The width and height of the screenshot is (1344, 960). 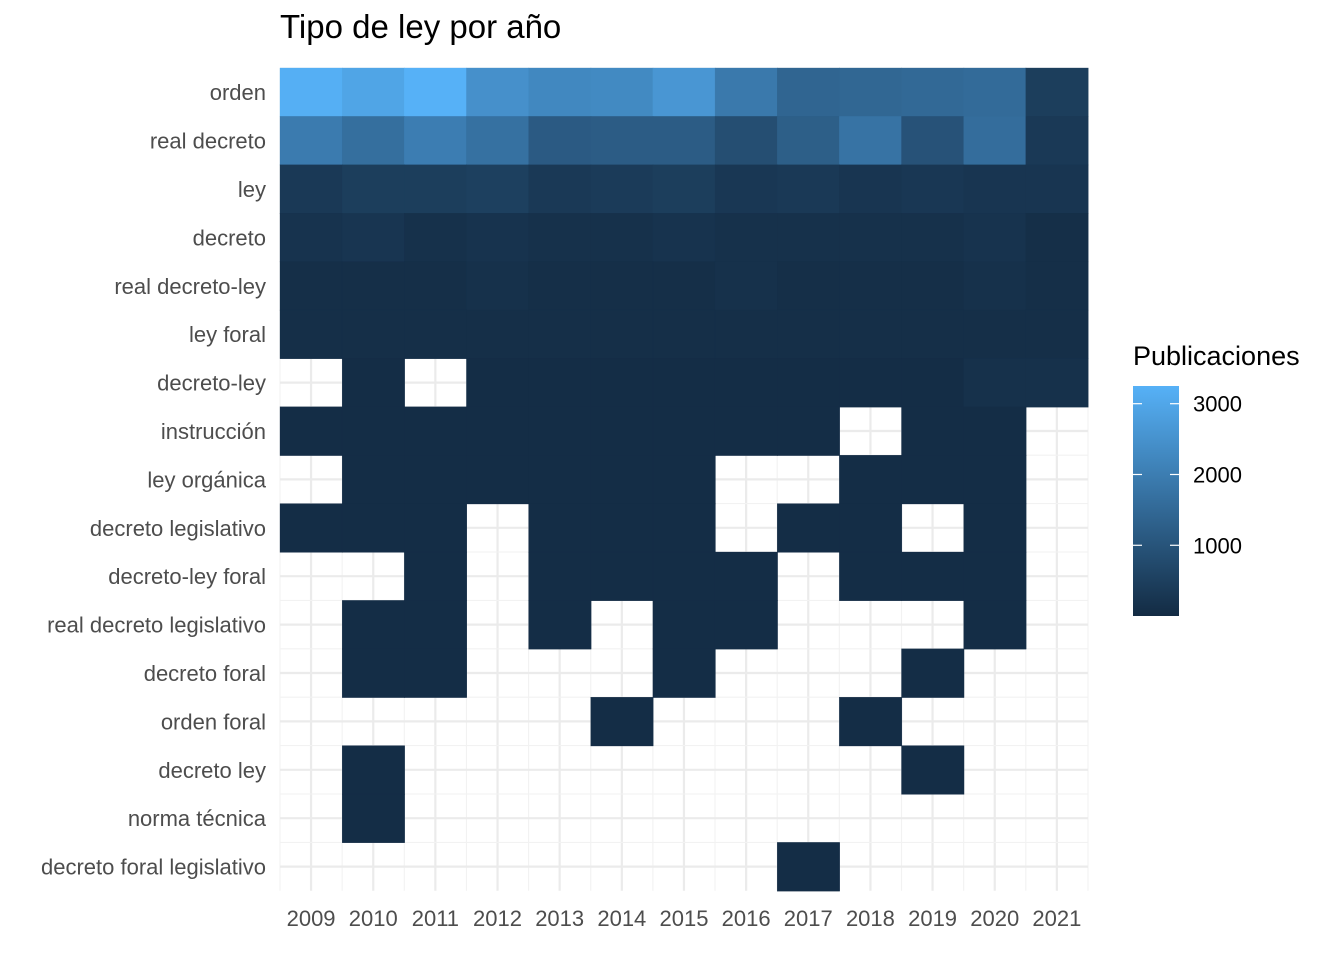 I want to click on y-tick-label: real decreto, so click(x=208, y=141).